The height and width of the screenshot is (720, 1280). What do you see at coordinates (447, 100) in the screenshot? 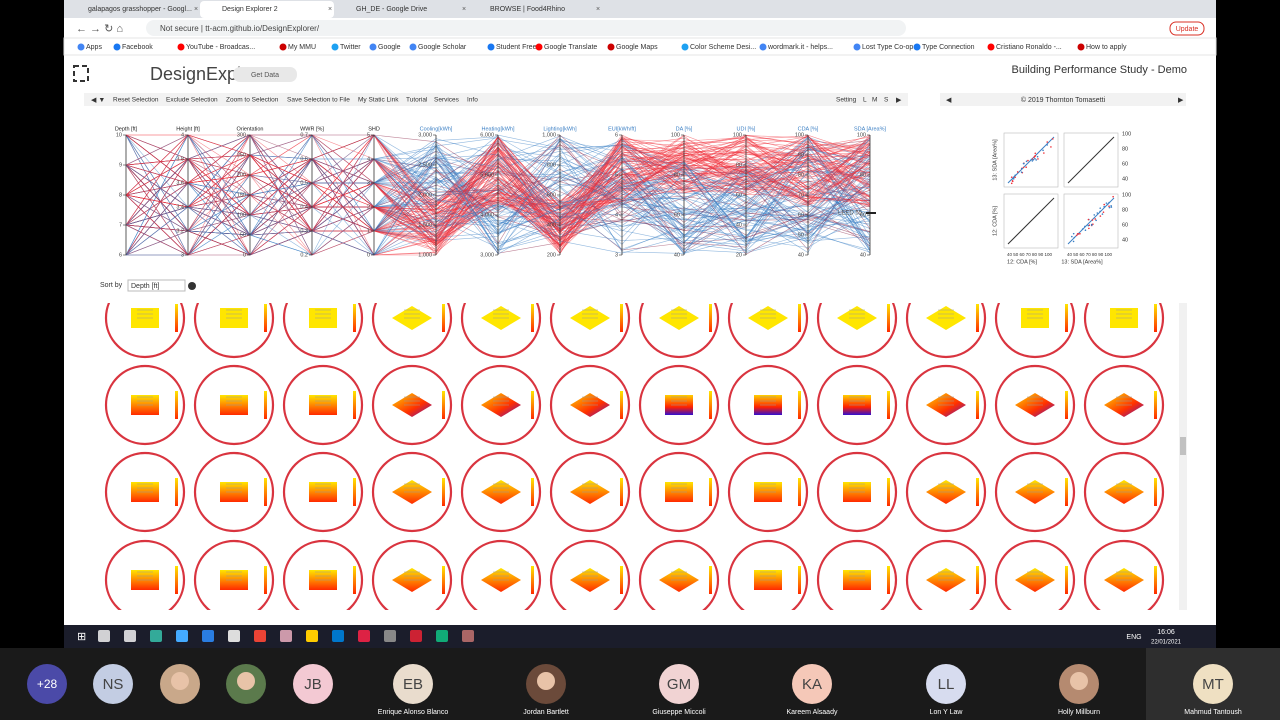
I see `toolbar-item: Services` at bounding box center [447, 100].